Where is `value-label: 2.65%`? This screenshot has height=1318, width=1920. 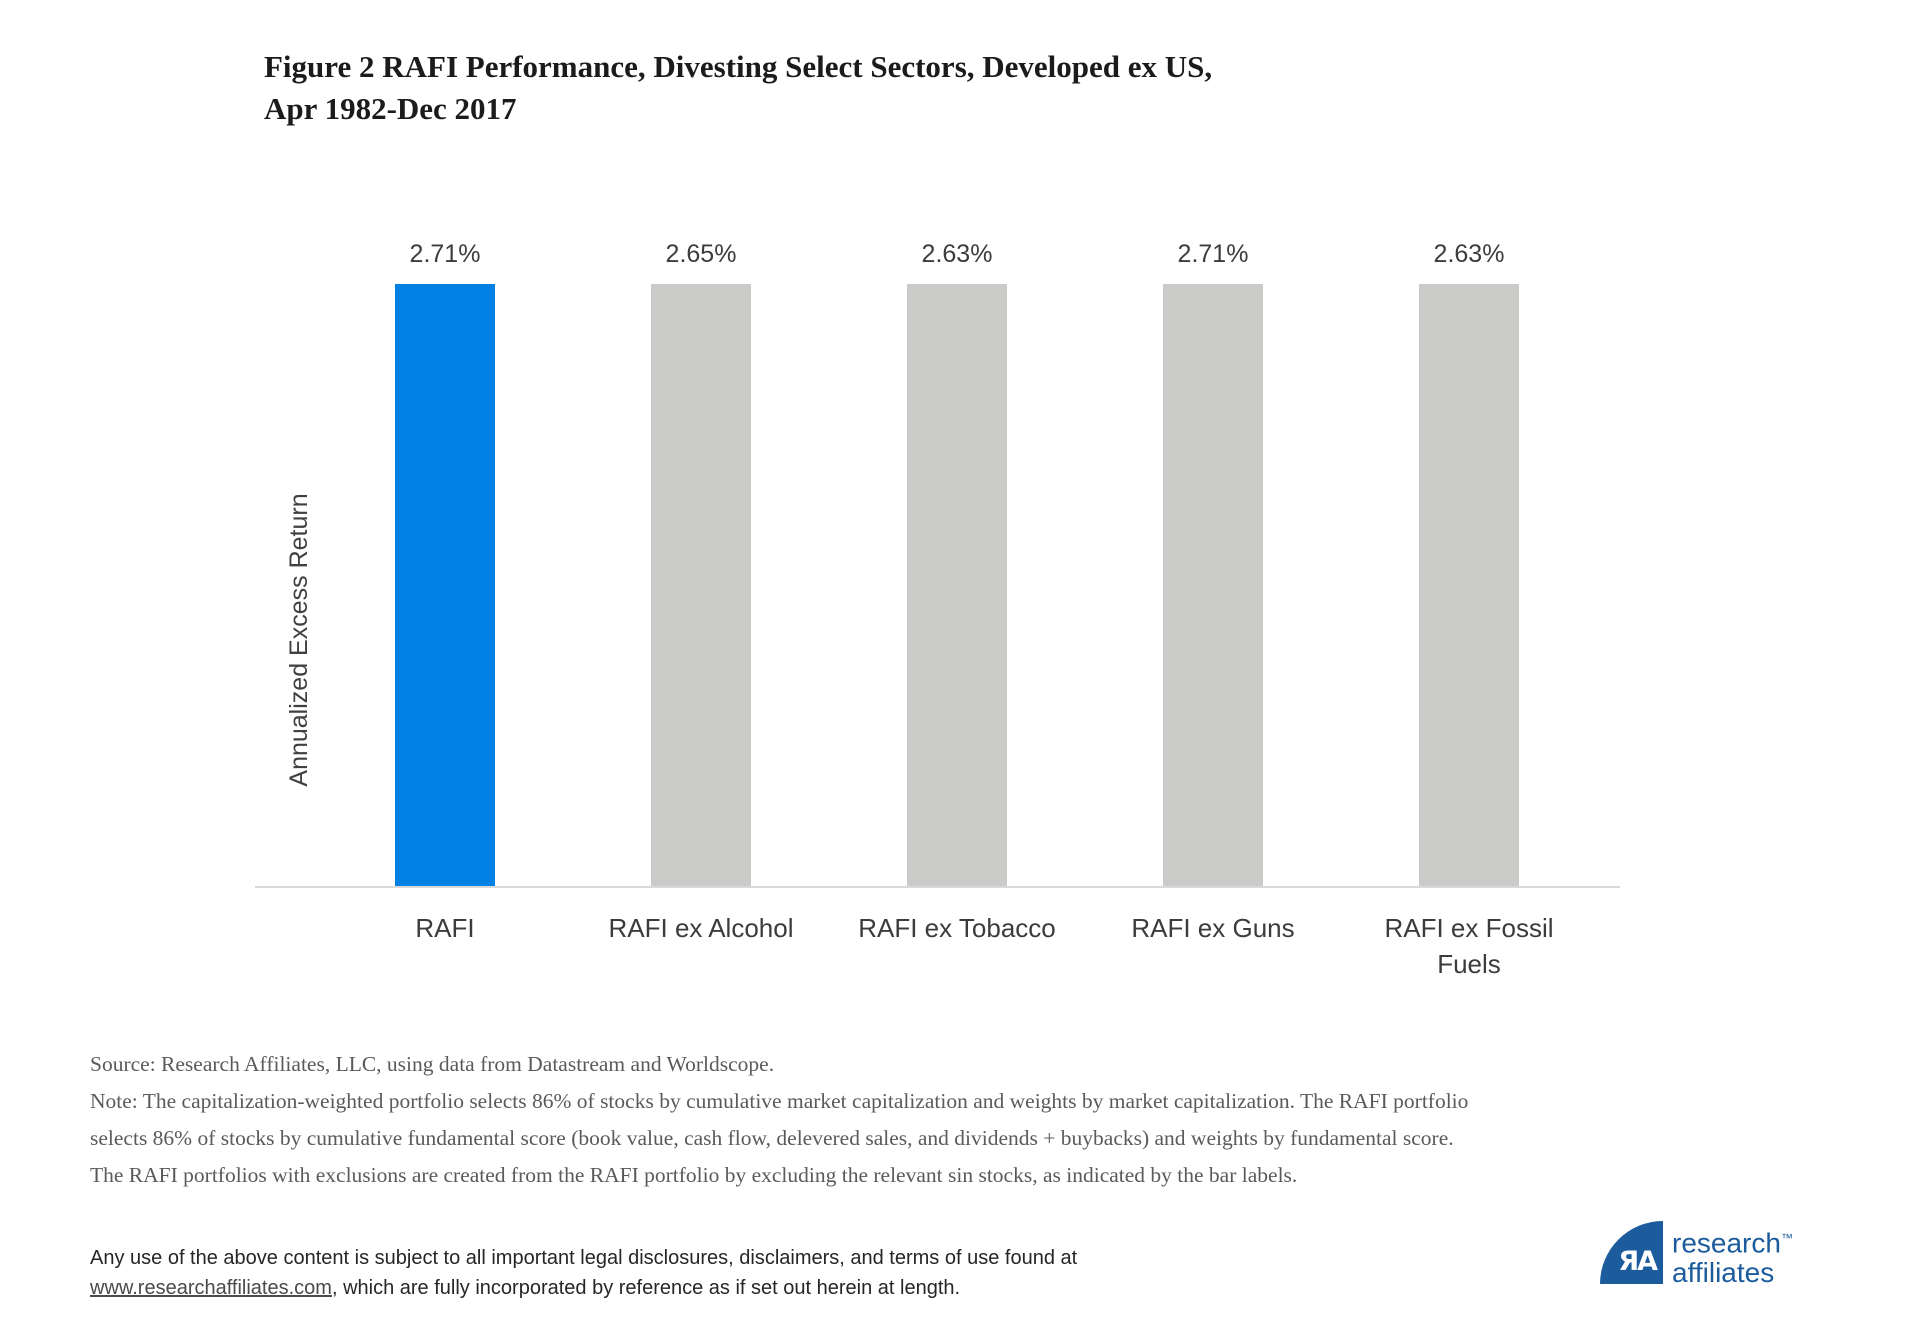 value-label: 2.65% is located at coordinates (701, 254).